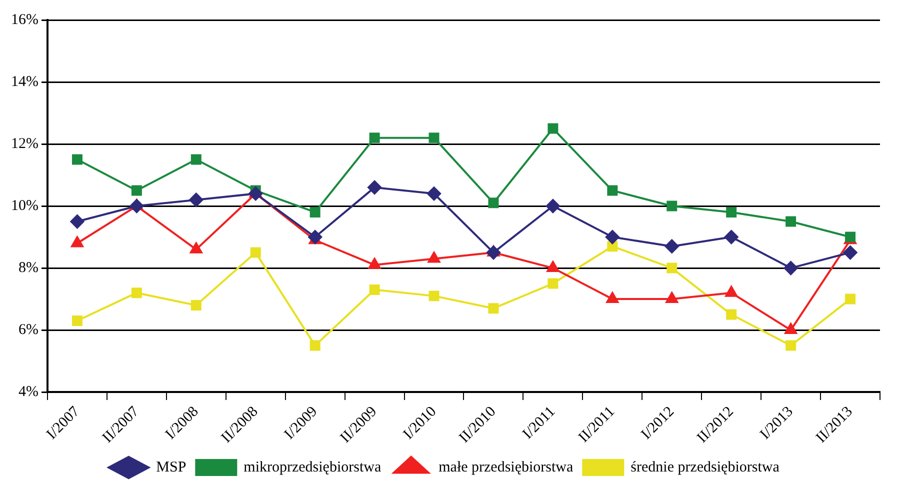  What do you see at coordinates (24, 82) in the screenshot?
I see `y-tick-label: 14%` at bounding box center [24, 82].